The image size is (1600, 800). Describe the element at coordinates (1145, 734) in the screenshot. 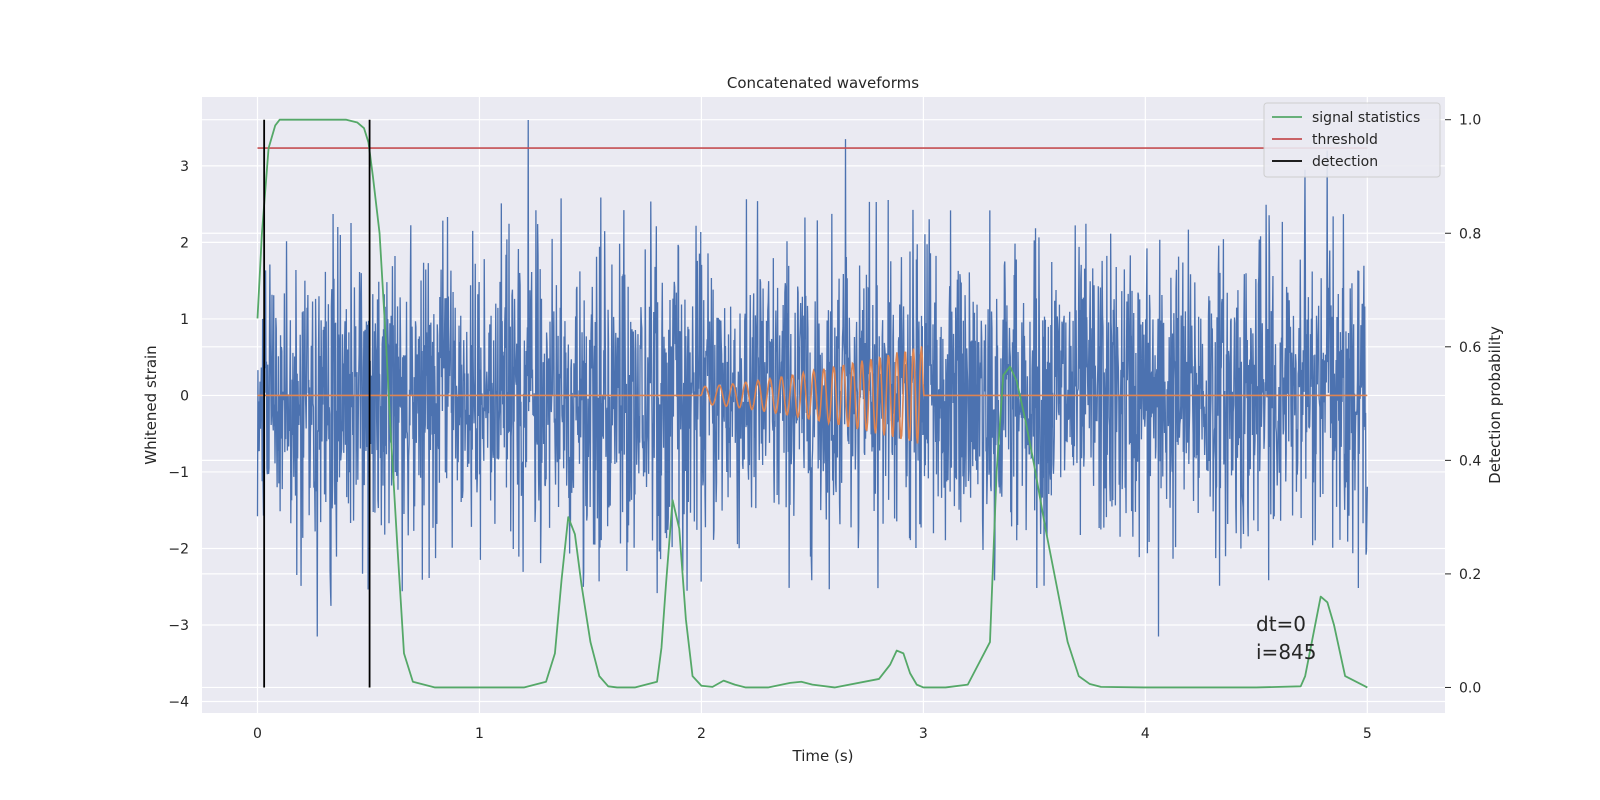

I see `x-tick-label: 4` at that location.